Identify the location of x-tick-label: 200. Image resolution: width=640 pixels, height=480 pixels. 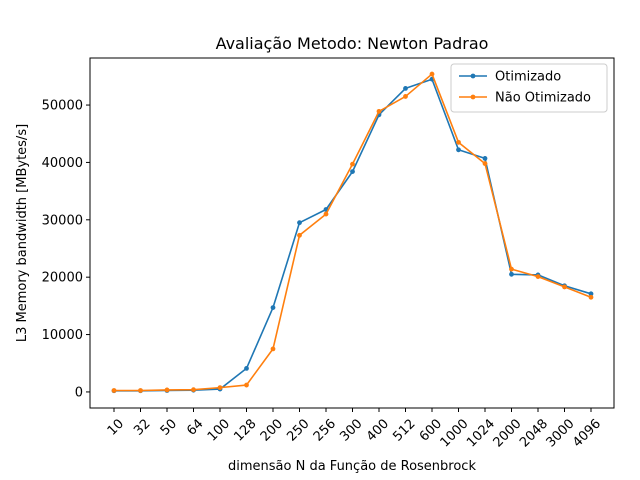
(272, 430).